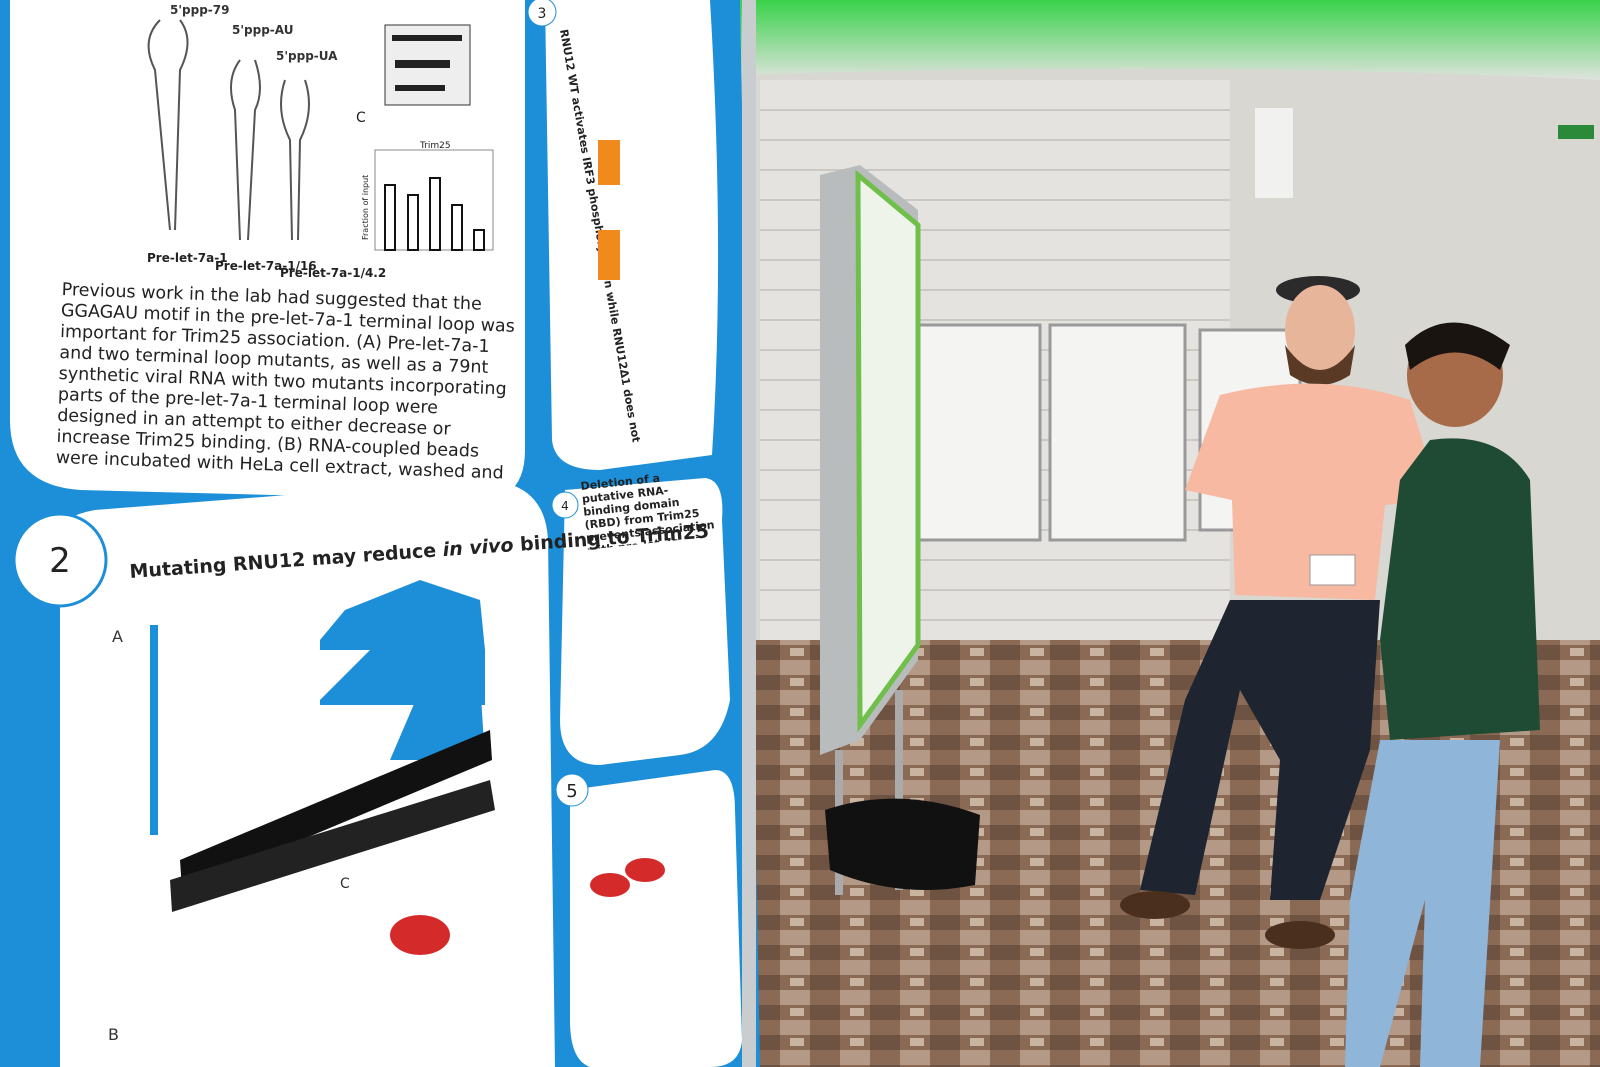  What do you see at coordinates (899, 790) in the screenshot?
I see `stand-leg` at bounding box center [899, 790].